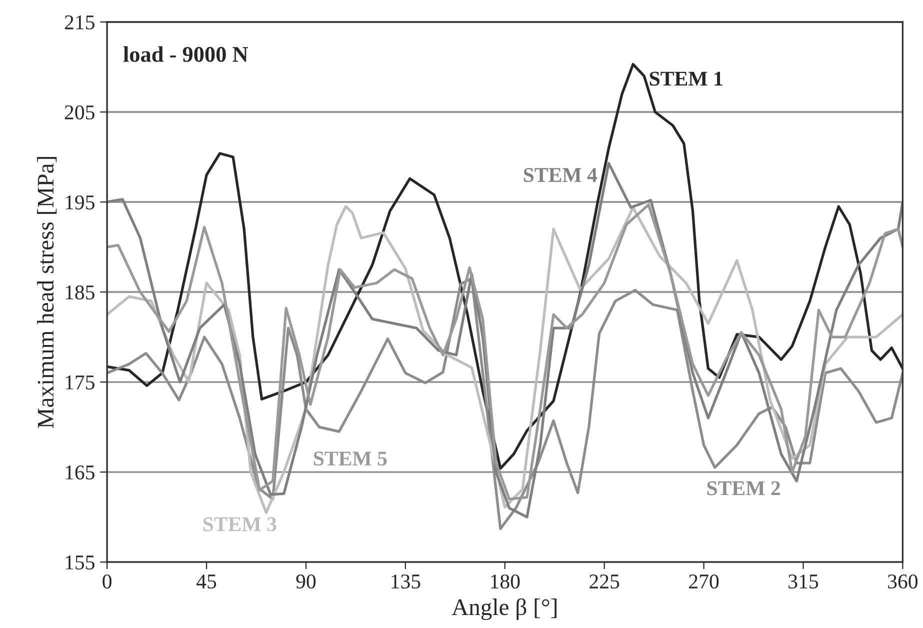 This screenshot has height=628, width=923. What do you see at coordinates (504, 609) in the screenshot?
I see `x-axis-title: Angle β [°]` at bounding box center [504, 609].